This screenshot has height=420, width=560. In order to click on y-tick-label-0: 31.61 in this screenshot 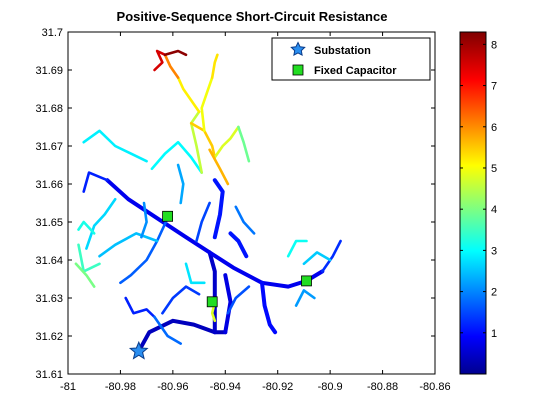, I will do `click(49, 375)`.